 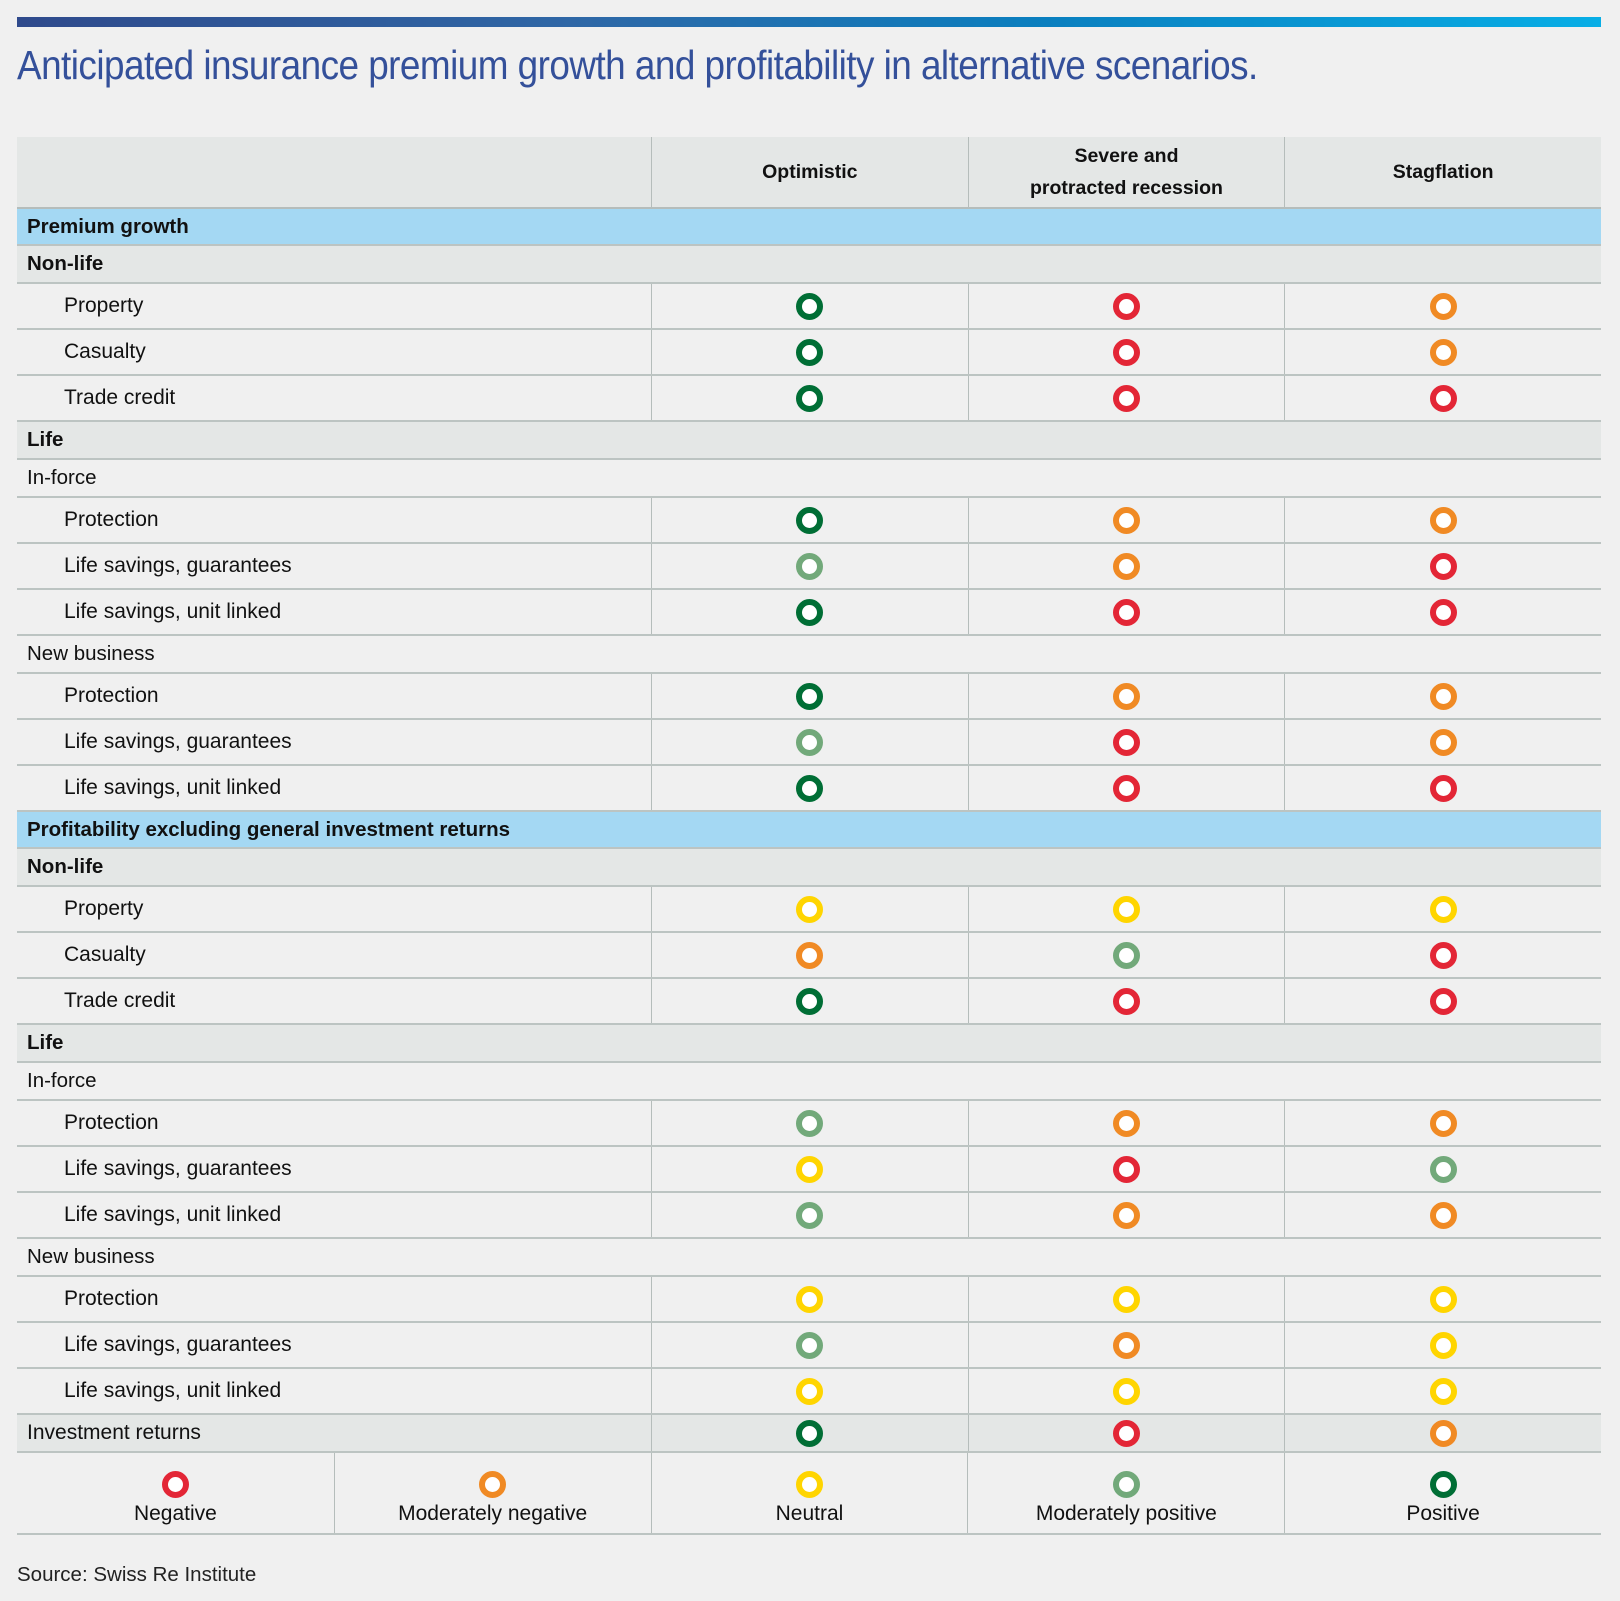 What do you see at coordinates (173, 1214) in the screenshot?
I see `row-label: Life savings, unit linked` at bounding box center [173, 1214].